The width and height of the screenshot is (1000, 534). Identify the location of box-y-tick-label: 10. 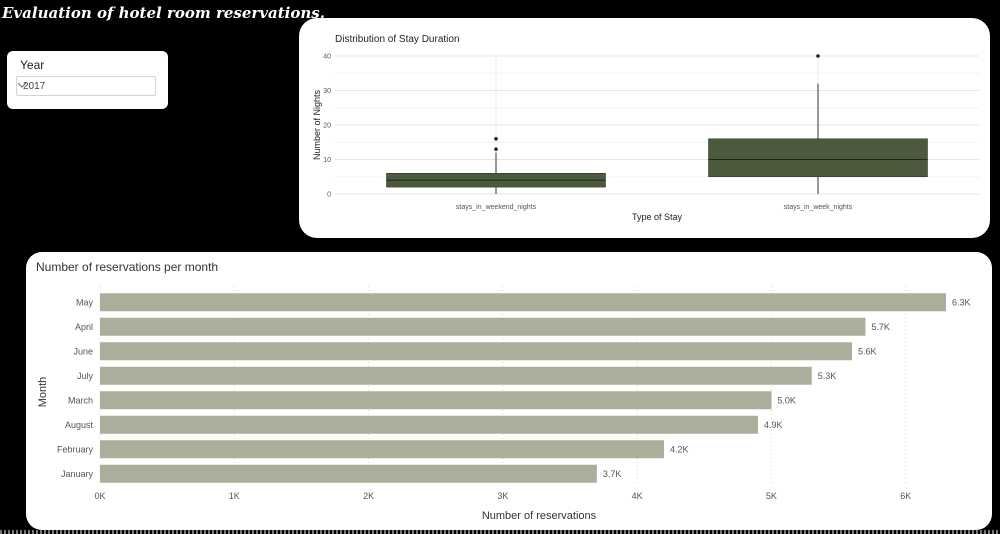
(327, 160).